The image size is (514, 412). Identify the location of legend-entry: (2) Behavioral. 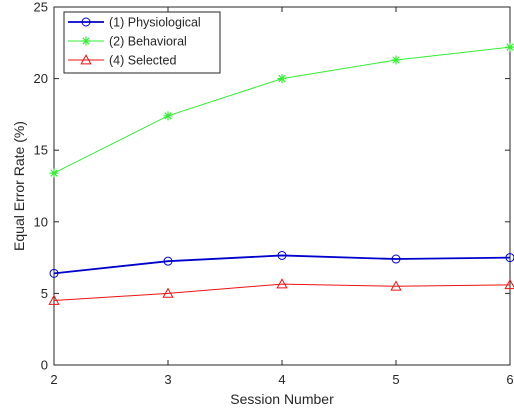
(127, 42).